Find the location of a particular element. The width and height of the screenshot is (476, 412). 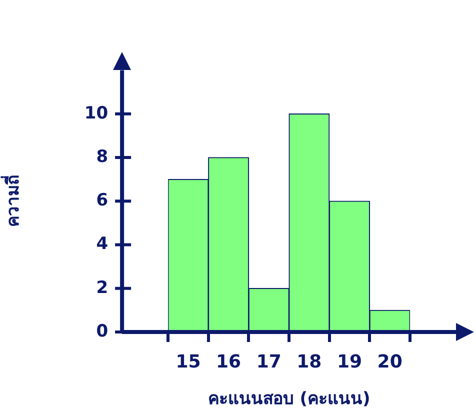

y-tick-label: 10 is located at coordinates (96, 113).